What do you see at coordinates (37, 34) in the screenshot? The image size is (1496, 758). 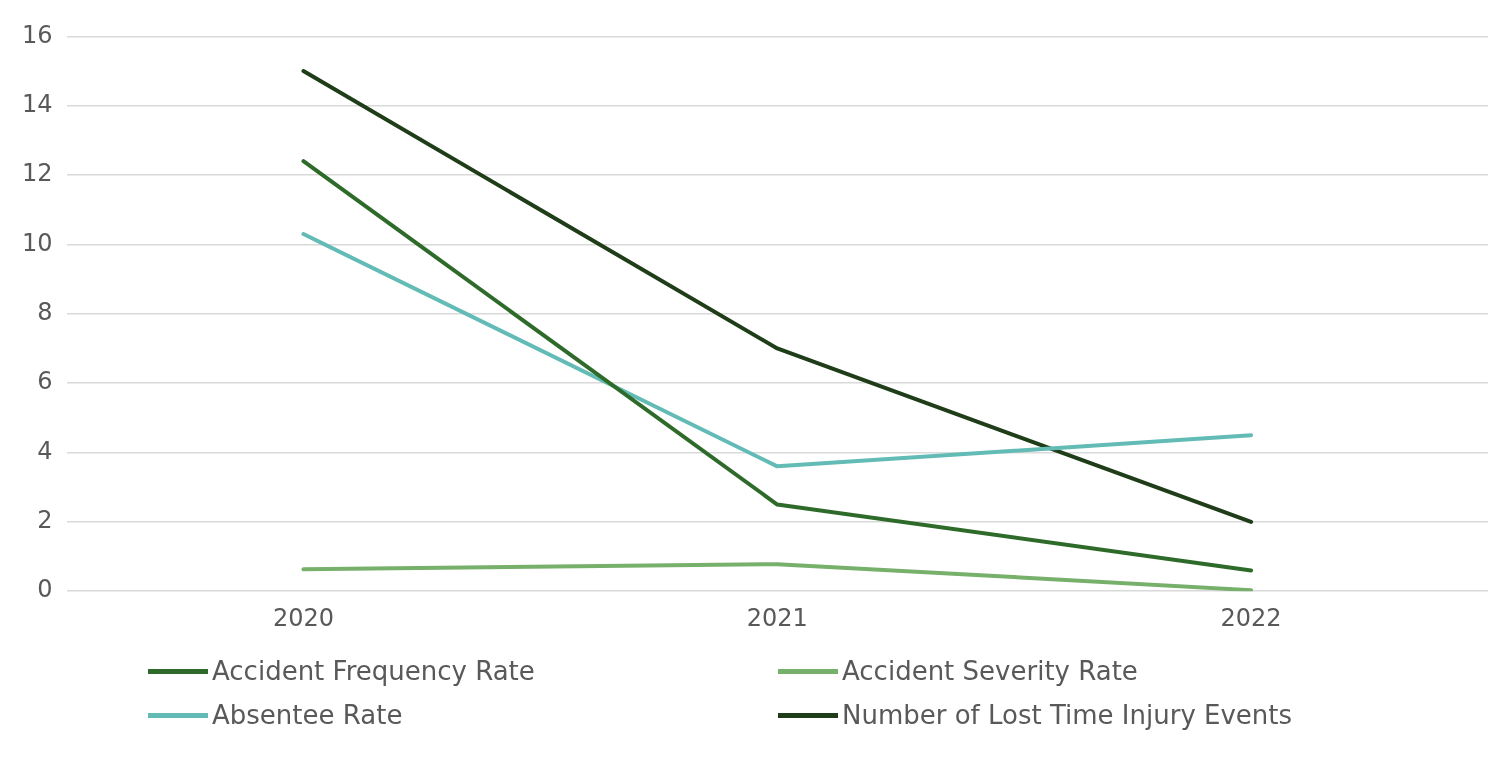 I see `y-tick-label: 16` at bounding box center [37, 34].